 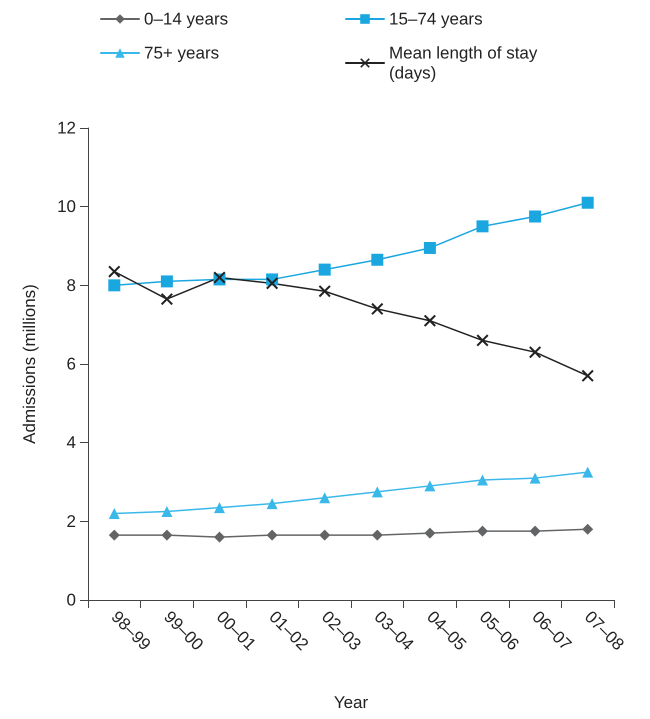 I want to click on legend-label: 15–74 years, so click(x=436, y=19).